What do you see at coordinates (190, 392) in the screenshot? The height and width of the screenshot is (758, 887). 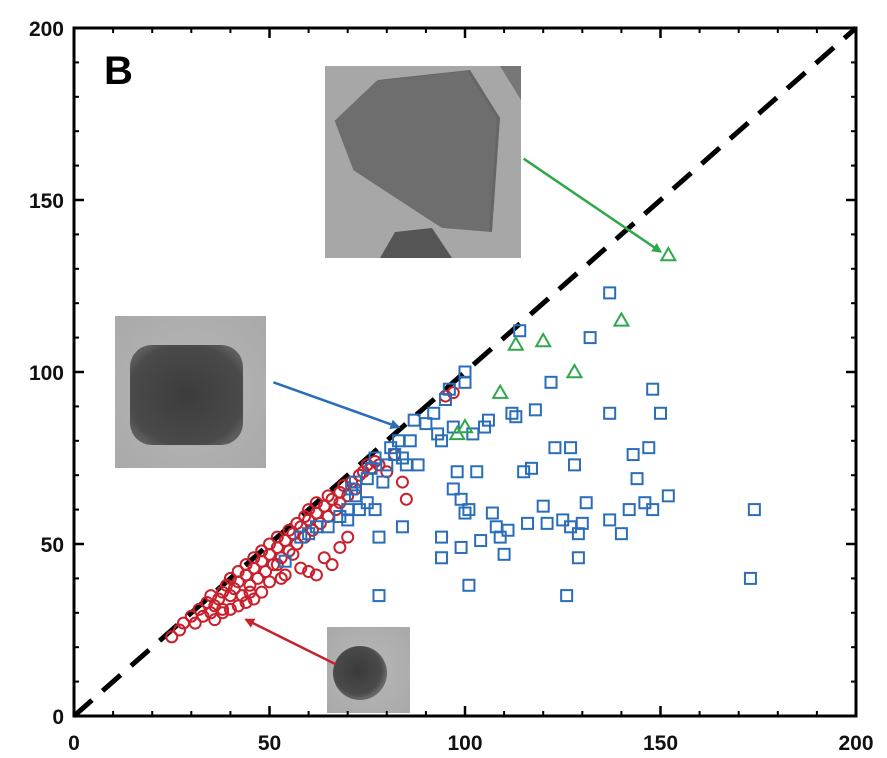 I see `square-particle-image` at bounding box center [190, 392].